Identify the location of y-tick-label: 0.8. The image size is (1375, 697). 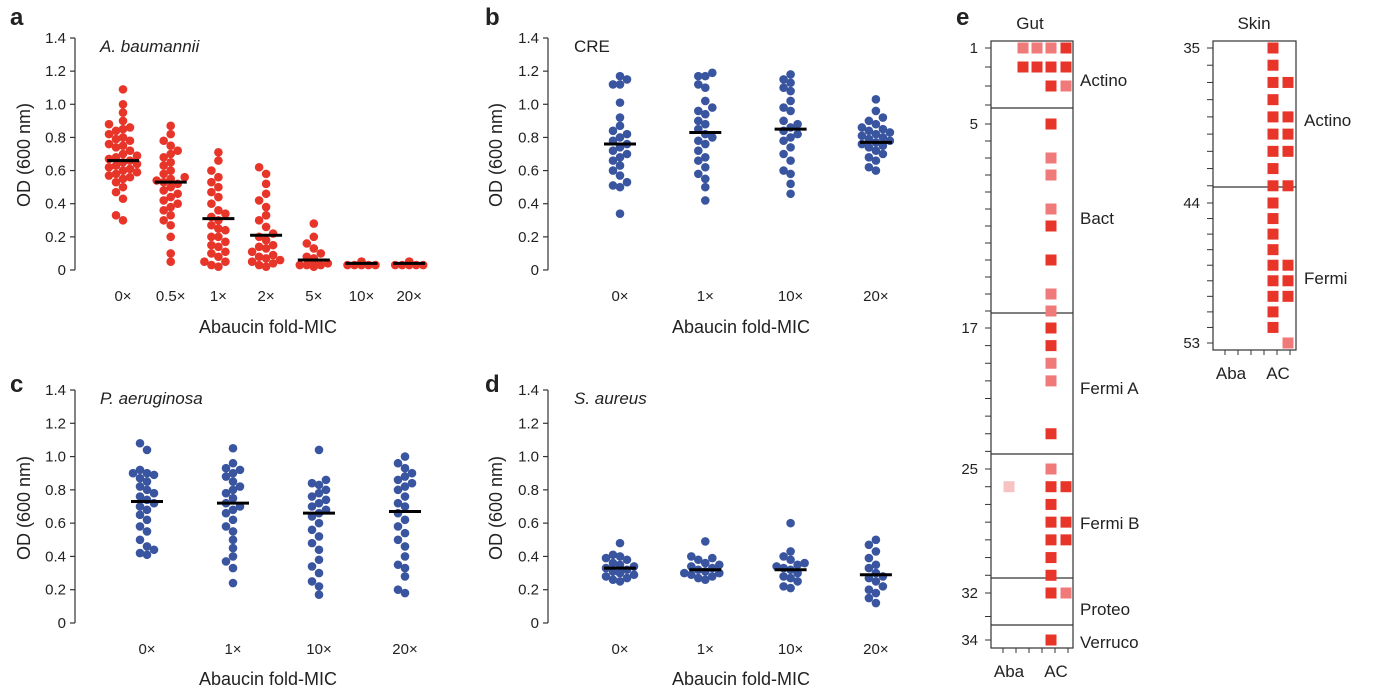
(528, 137).